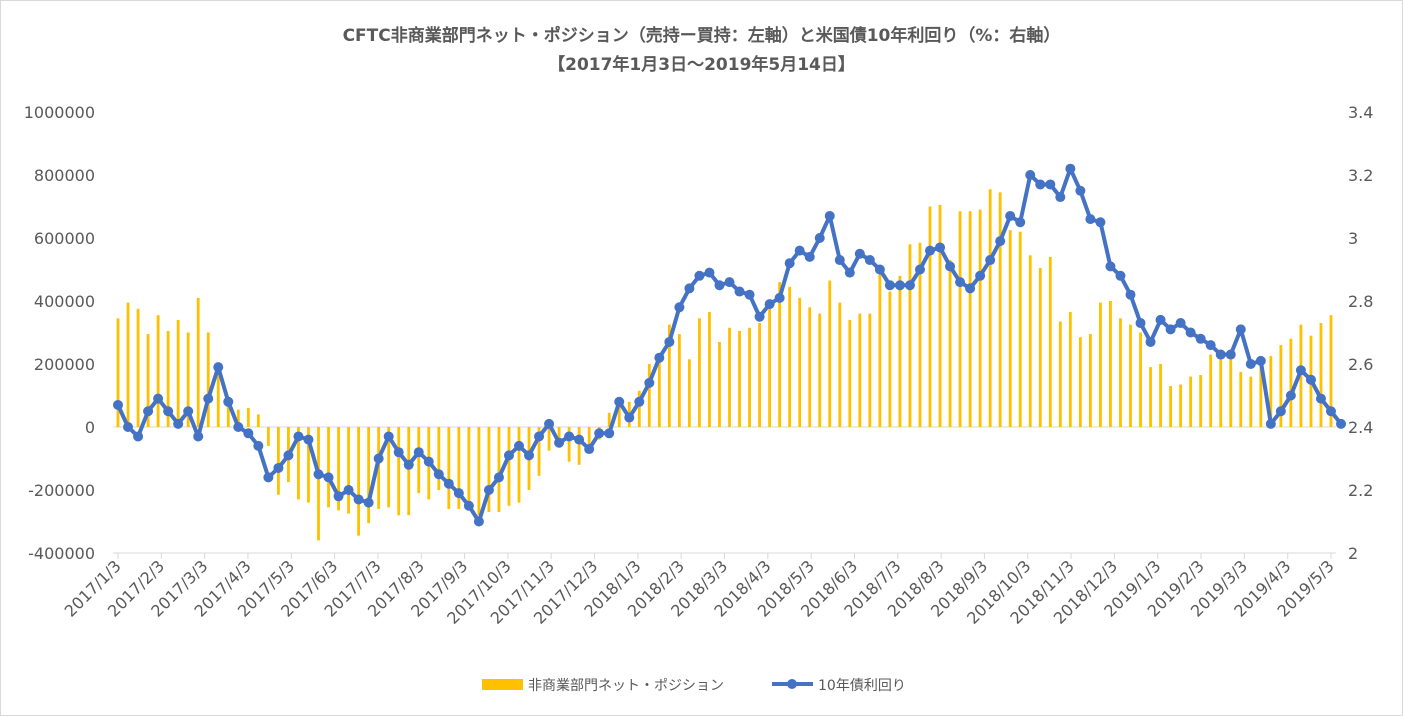 Image resolution: width=1403 pixels, height=716 pixels. I want to click on legend-swatch-marker, so click(792, 684).